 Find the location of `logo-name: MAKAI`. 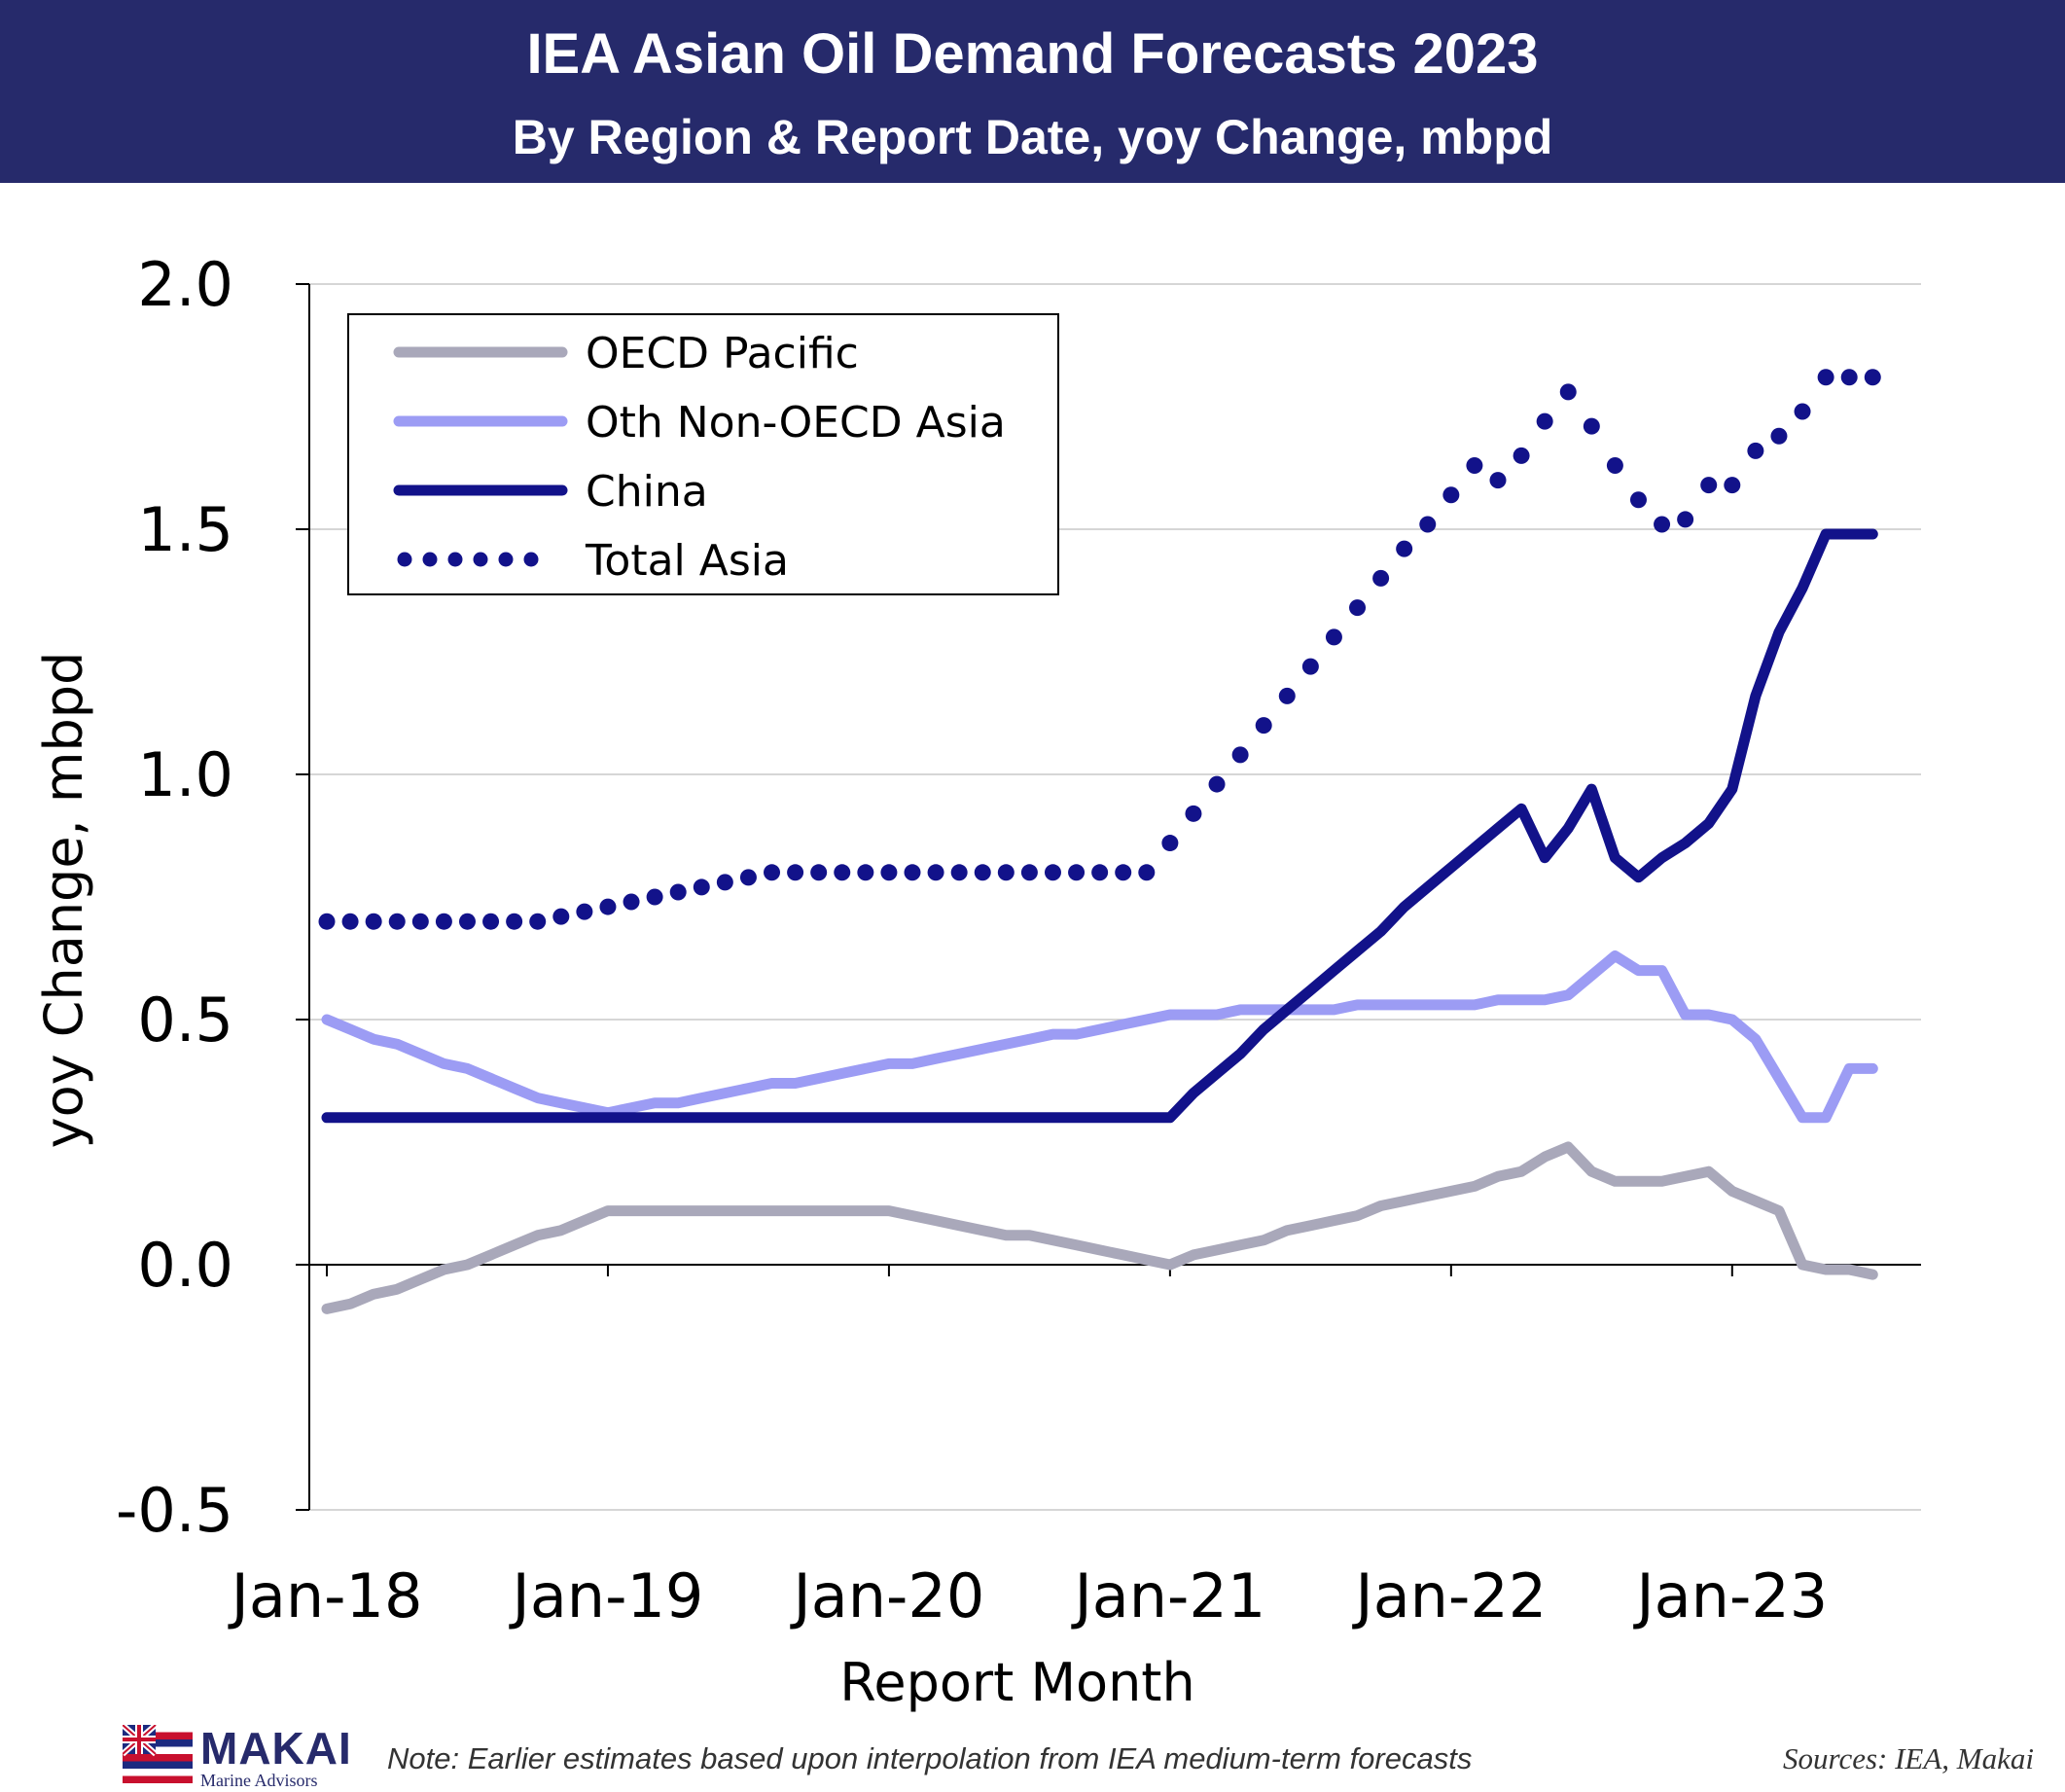

logo-name: MAKAI is located at coordinates (276, 1748).